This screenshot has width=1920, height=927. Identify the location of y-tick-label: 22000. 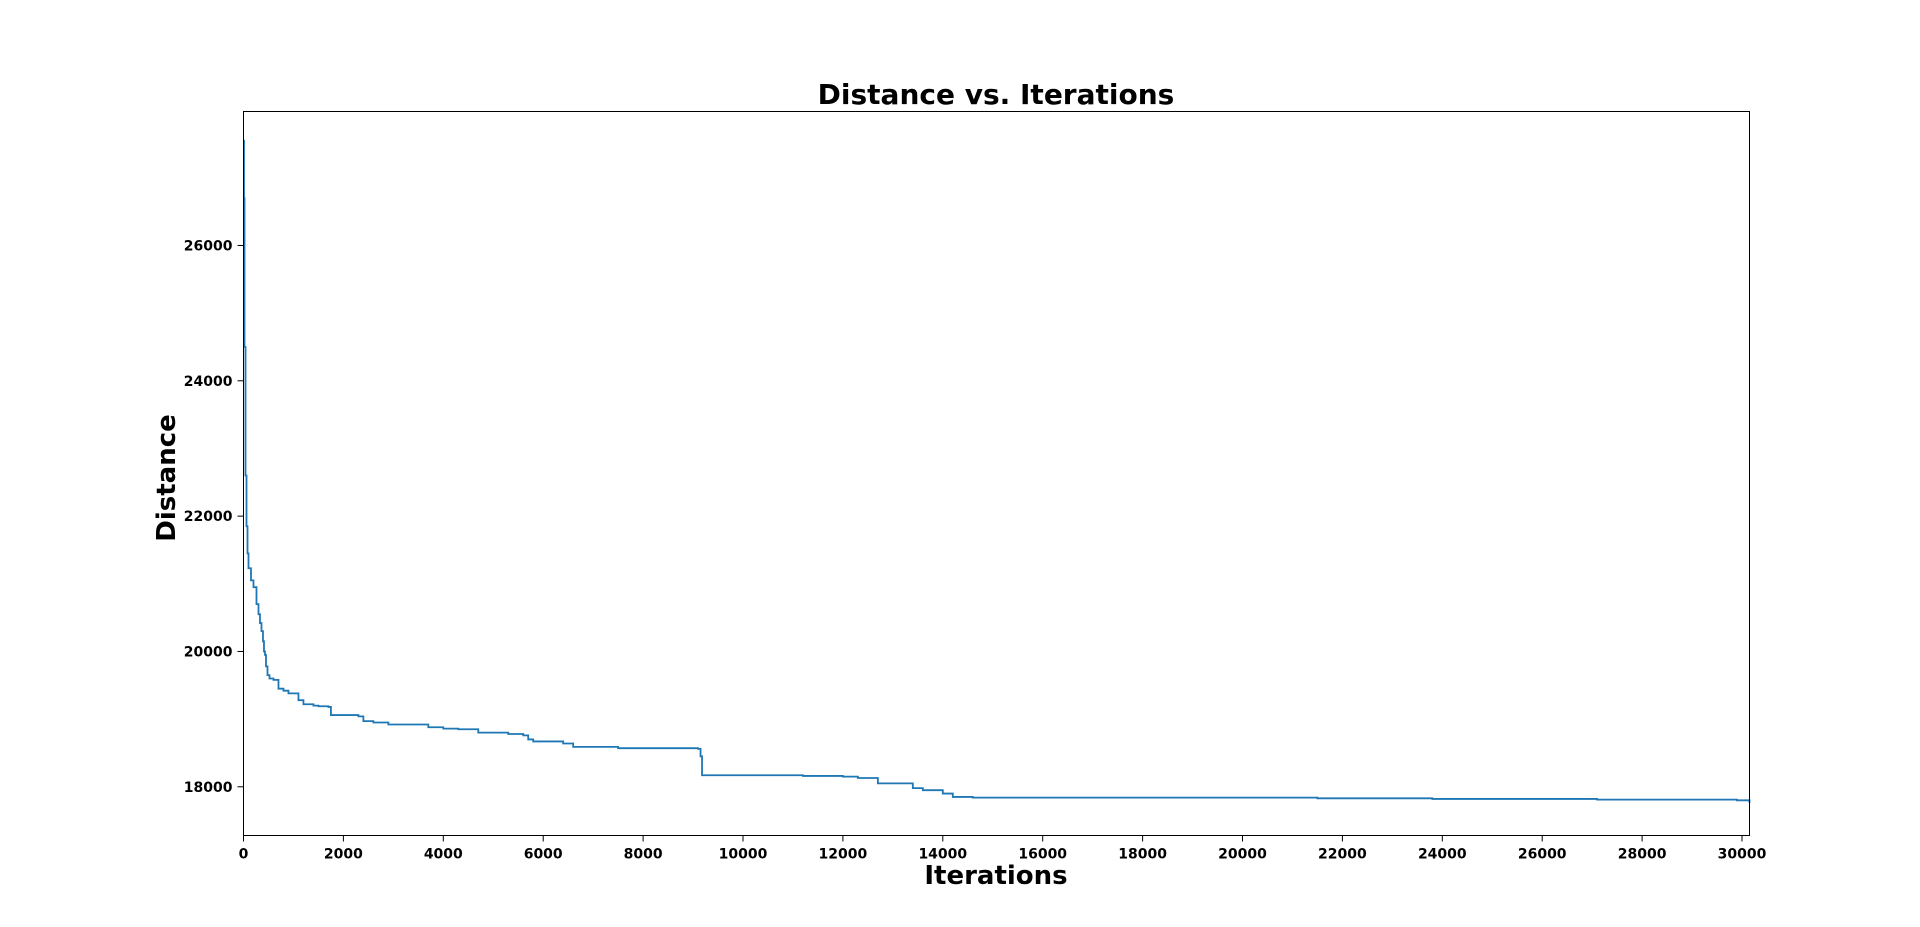
(208, 517).